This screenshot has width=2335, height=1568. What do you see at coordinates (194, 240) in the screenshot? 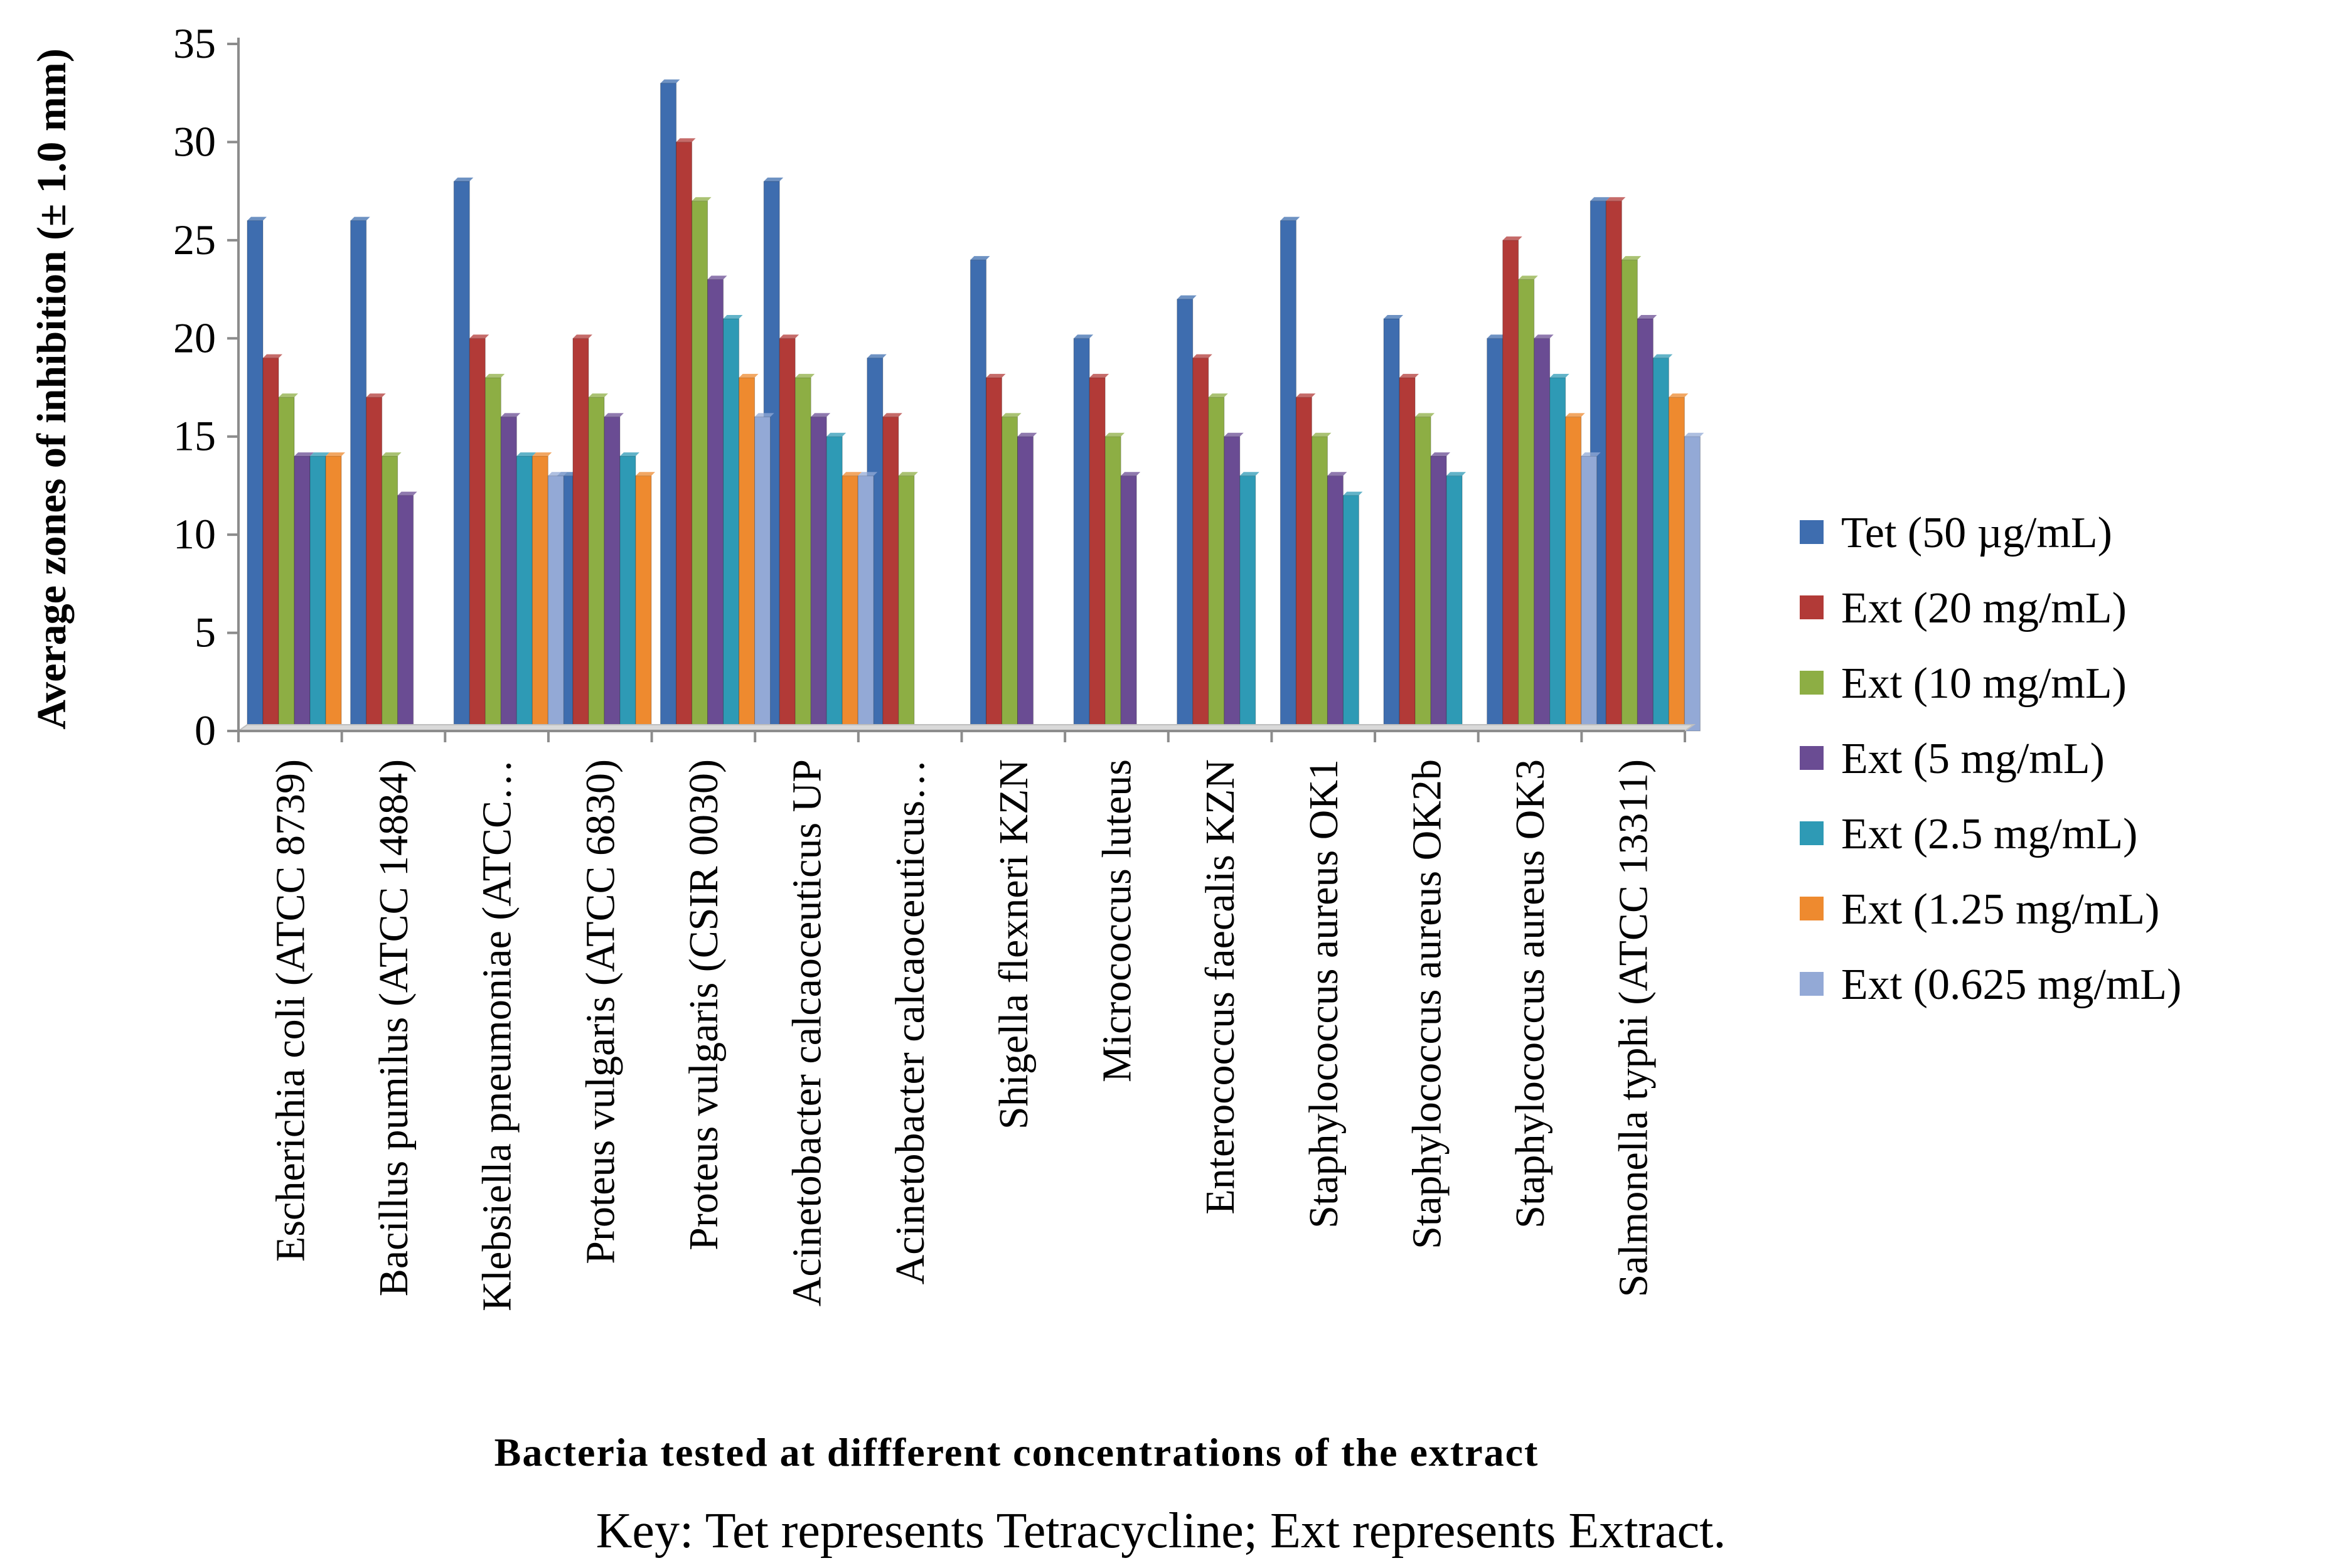
I see `y-tick-label: 25` at bounding box center [194, 240].